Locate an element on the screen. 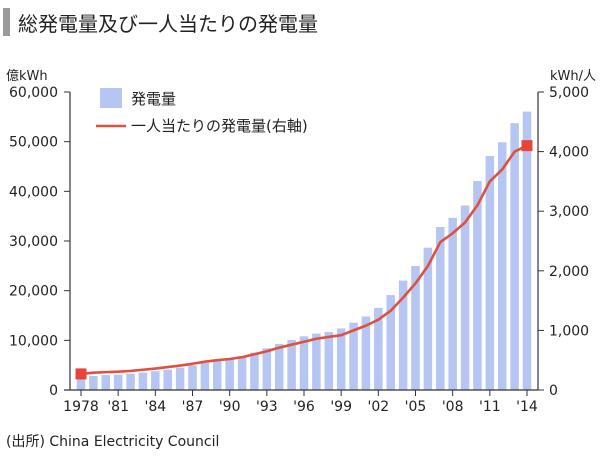 This screenshot has width=601, height=460. x-tick-label: '84 is located at coordinates (155, 407).